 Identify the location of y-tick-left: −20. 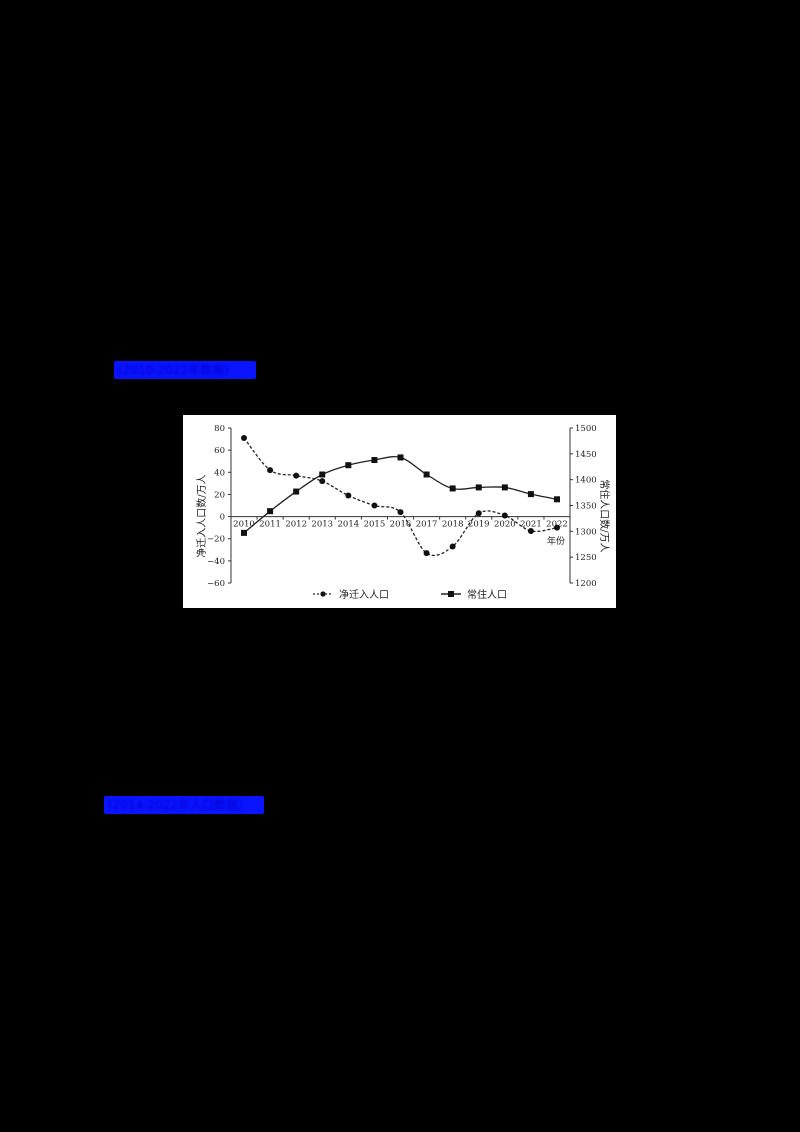
(216, 540).